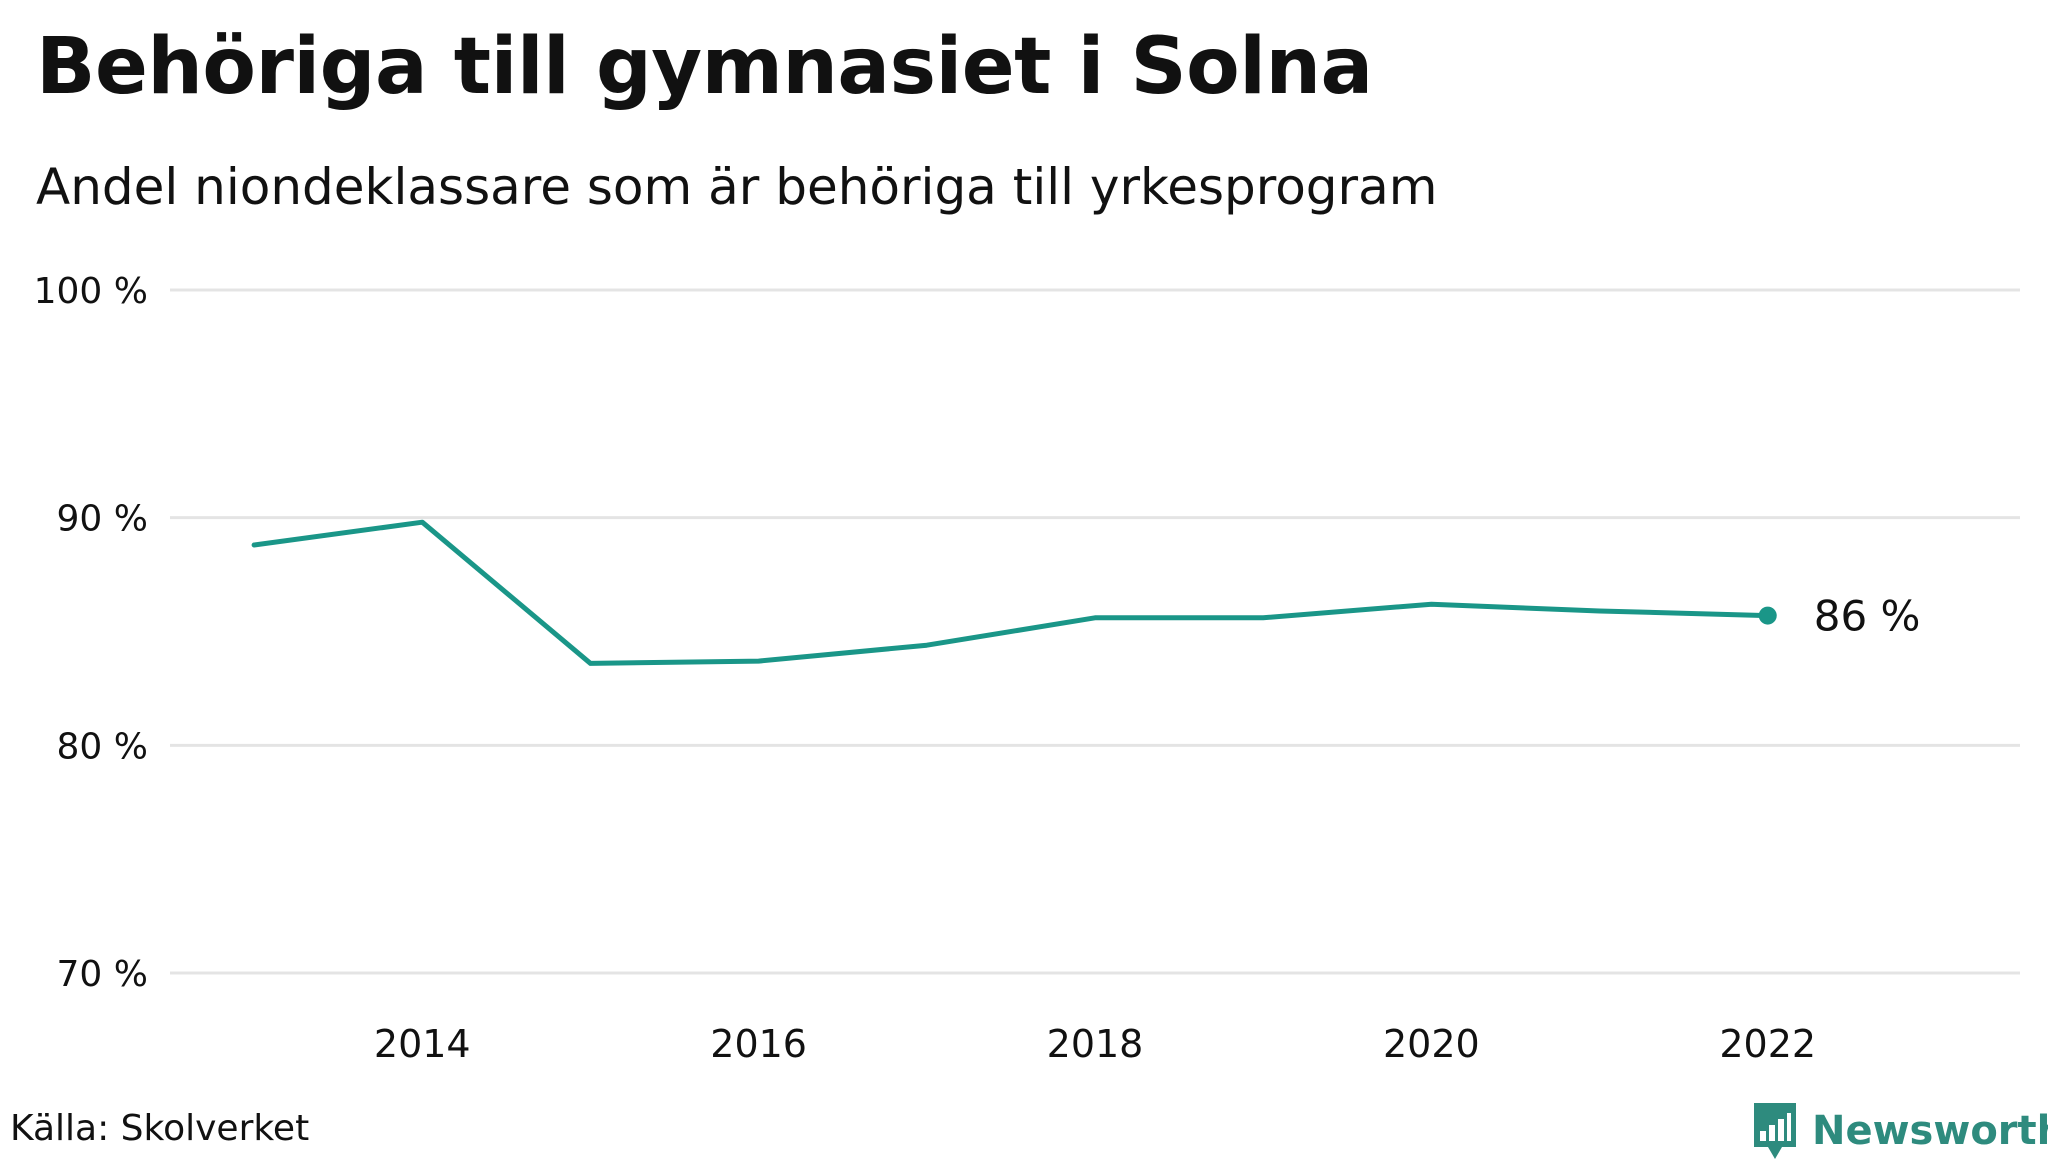 The width and height of the screenshot is (2048, 1162). Describe the element at coordinates (758, 1044) in the screenshot. I see `x-tick-label: 2016` at that location.